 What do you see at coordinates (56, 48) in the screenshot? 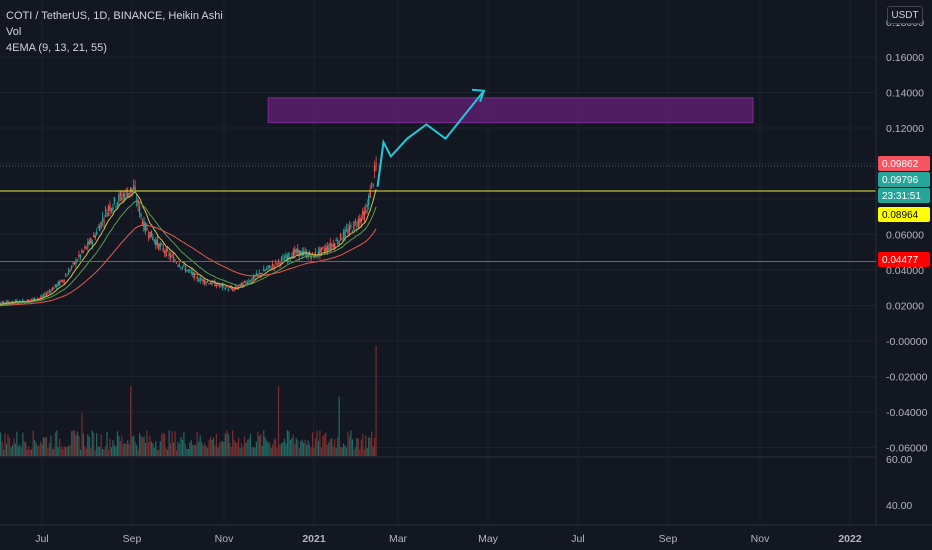
I see `ema-legend: 4EMA (9, 13, 21, 55)` at bounding box center [56, 48].